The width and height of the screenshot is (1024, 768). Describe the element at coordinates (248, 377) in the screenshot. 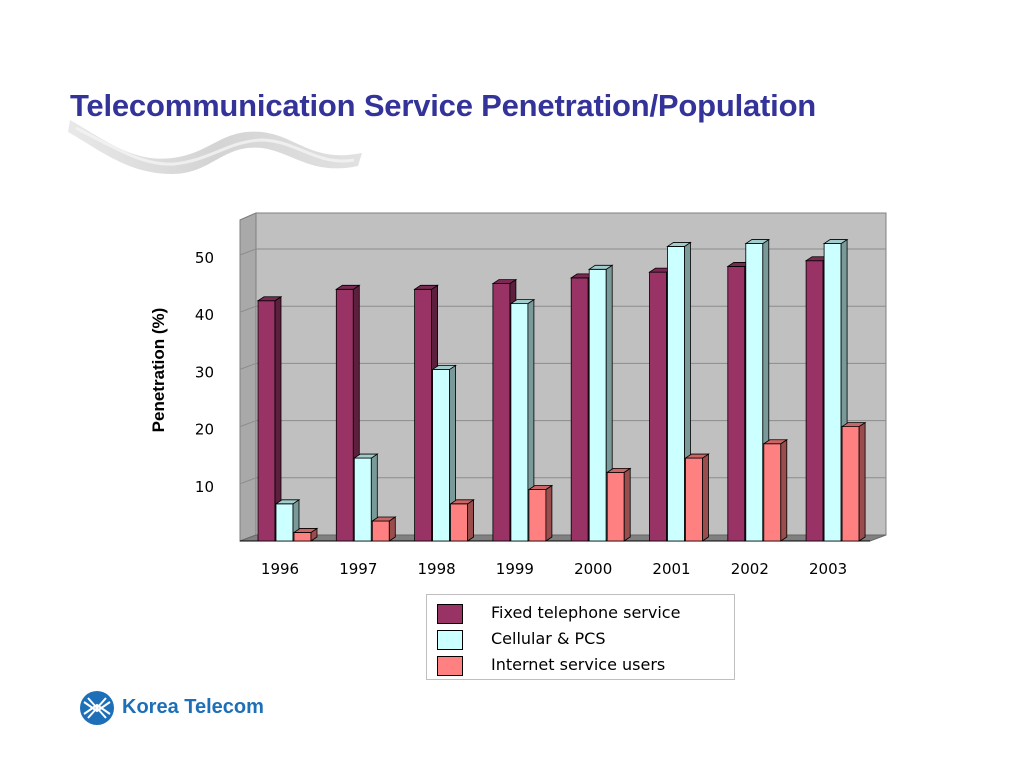

I see `plot-side-wall` at that location.